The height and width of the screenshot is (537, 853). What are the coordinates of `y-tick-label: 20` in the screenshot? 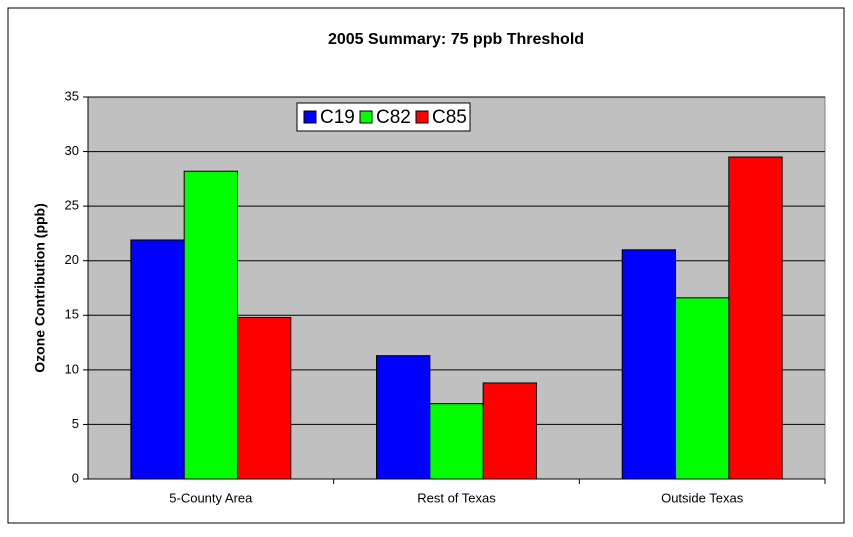 It's located at (72, 259).